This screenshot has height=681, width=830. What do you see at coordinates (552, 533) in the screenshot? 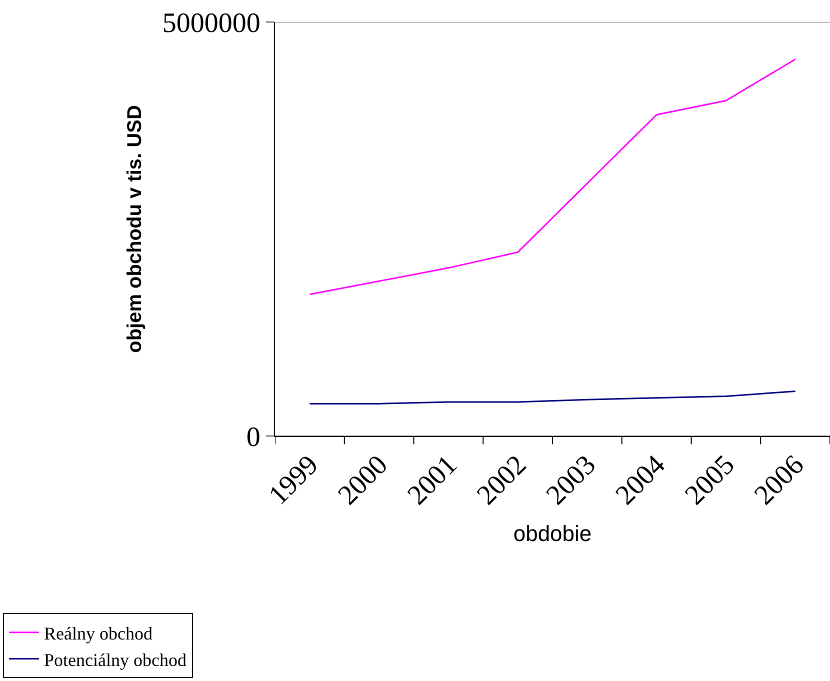
I see `x-axis-title: obdobie` at bounding box center [552, 533].